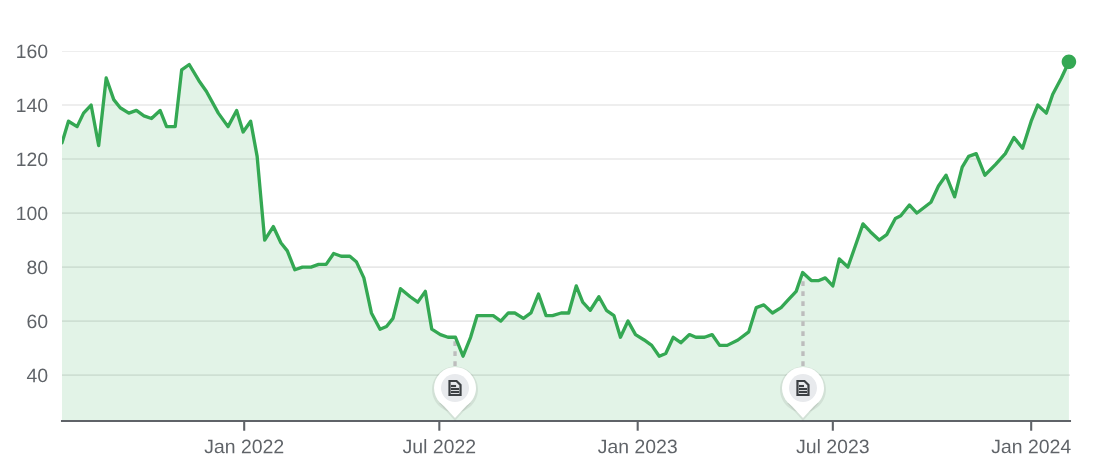 This screenshot has width=1102, height=471. I want to click on y-tick-label: 40, so click(37, 375).